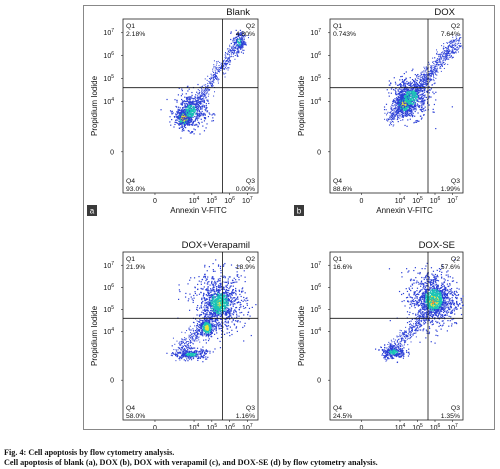 Image resolution: width=500 pixels, height=469 pixels. Describe the element at coordinates (198, 199) in the screenshot. I see `x-tick-exponent: 4` at that location.